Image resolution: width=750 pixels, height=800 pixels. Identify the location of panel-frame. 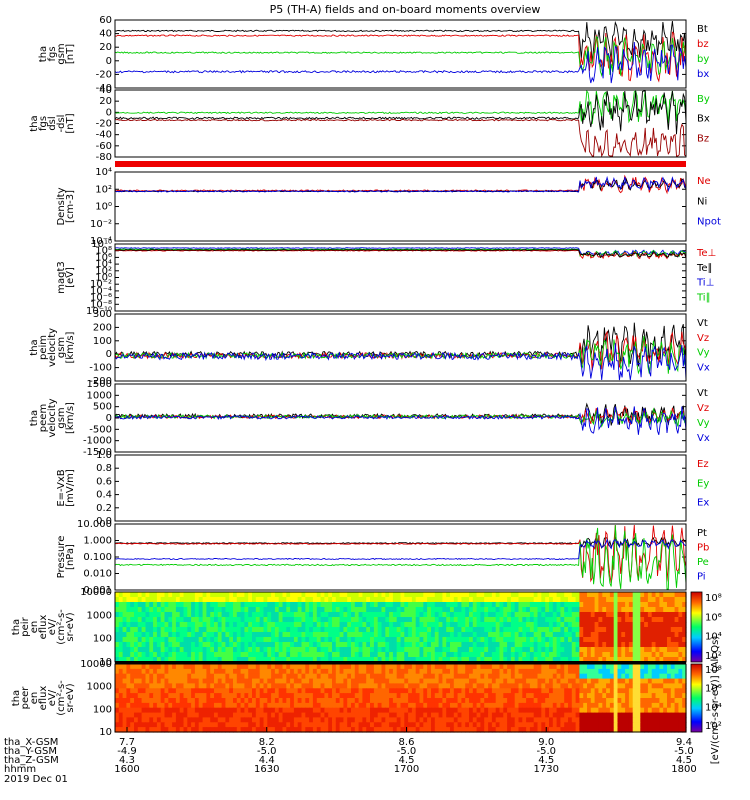
(400, 54).